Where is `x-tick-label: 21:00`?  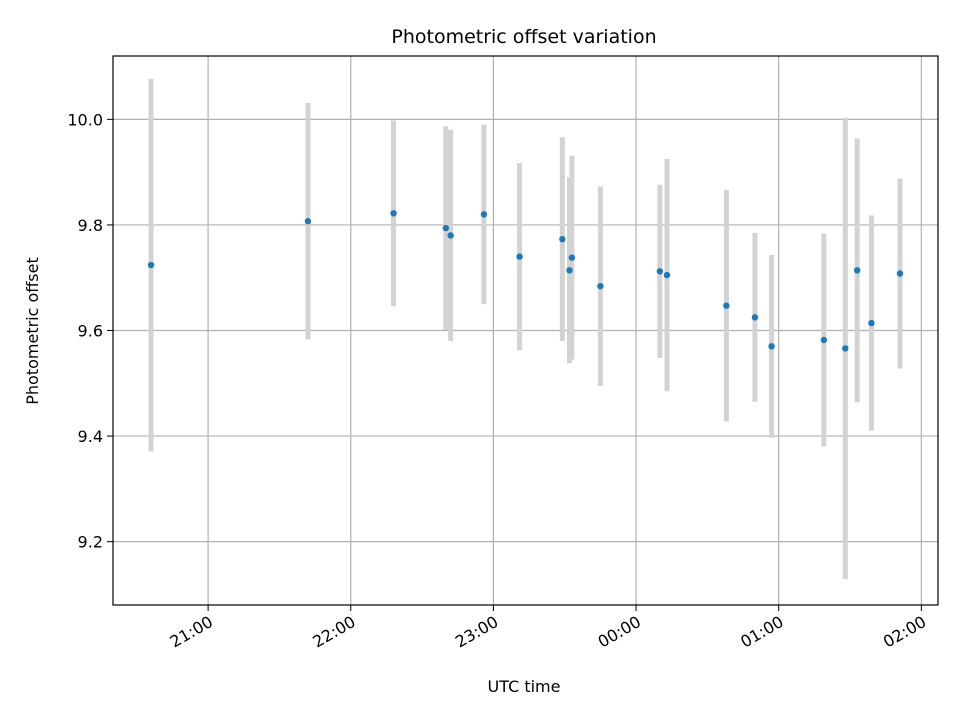
x-tick-label: 21:00 is located at coordinates (191, 632).